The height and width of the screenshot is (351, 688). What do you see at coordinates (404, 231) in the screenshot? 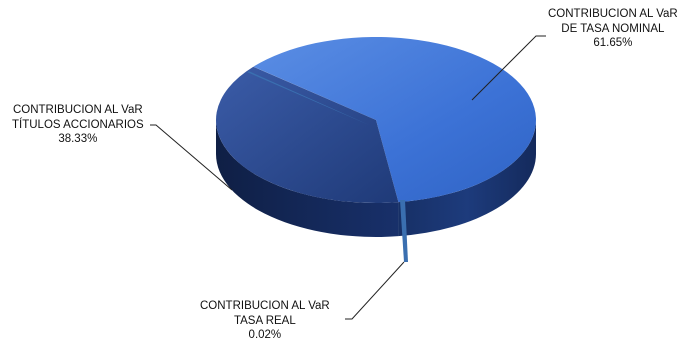
I see `slice-tasa-real-sliver` at bounding box center [404, 231].